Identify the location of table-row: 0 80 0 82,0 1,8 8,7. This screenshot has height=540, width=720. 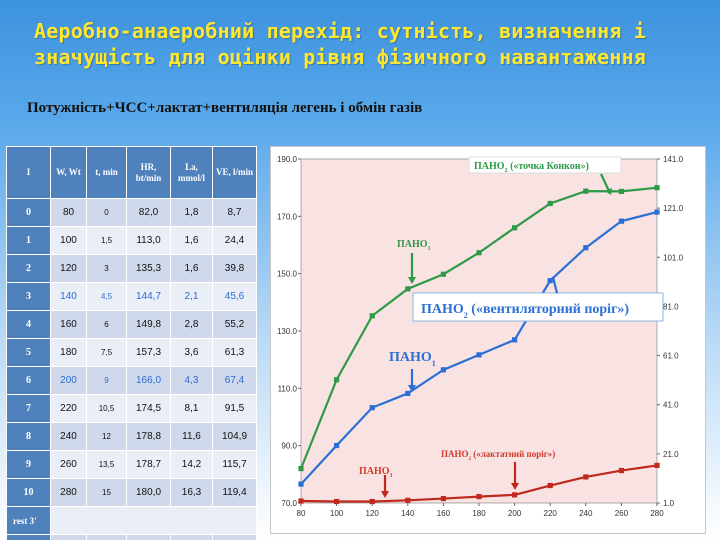
(131, 212).